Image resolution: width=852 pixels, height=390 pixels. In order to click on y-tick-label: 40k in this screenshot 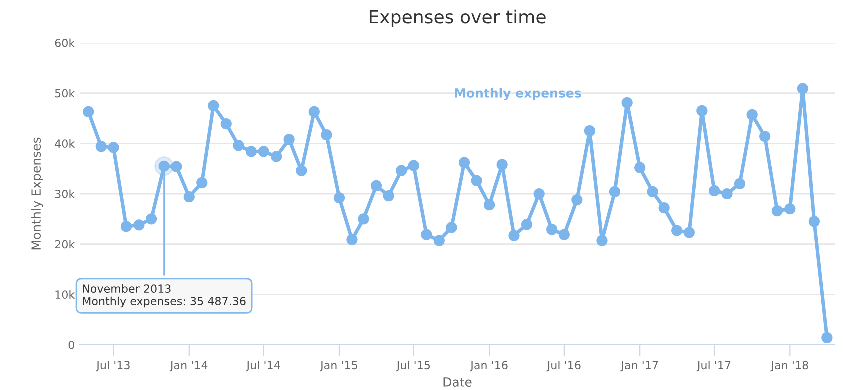, I will do `click(65, 143)`.